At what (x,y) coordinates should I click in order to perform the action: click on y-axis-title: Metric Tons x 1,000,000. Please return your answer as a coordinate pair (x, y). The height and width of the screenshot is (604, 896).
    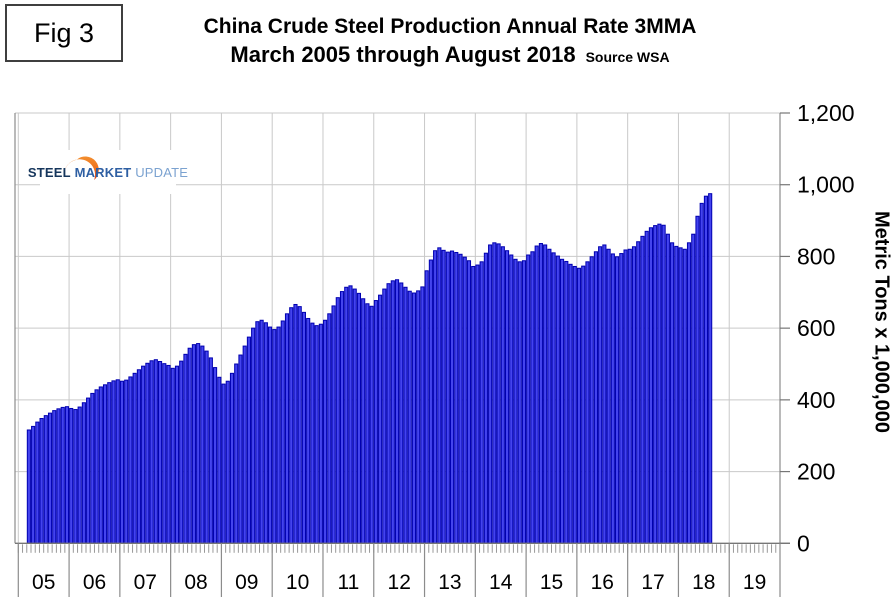
    Looking at the image, I should click on (881, 322).